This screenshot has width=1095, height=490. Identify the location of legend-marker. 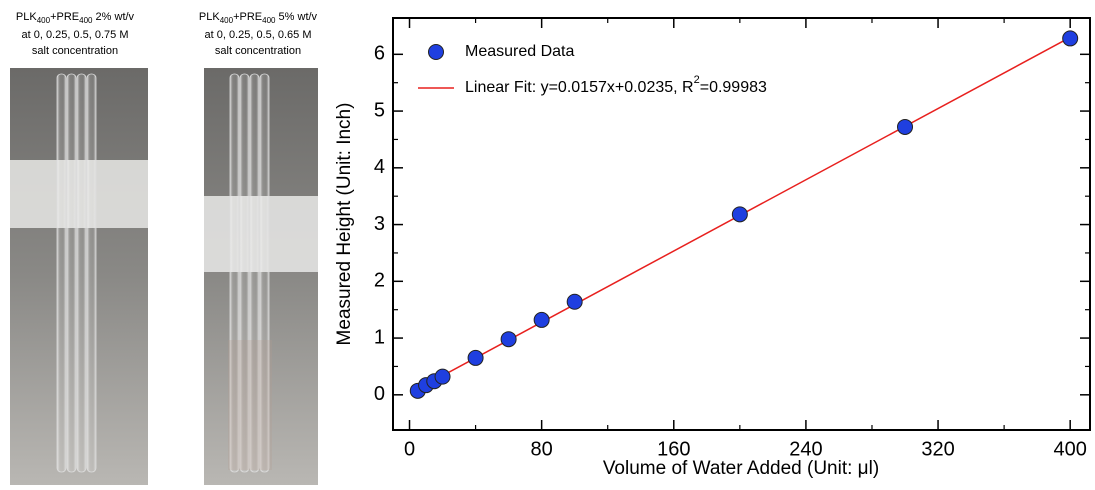
(436, 52).